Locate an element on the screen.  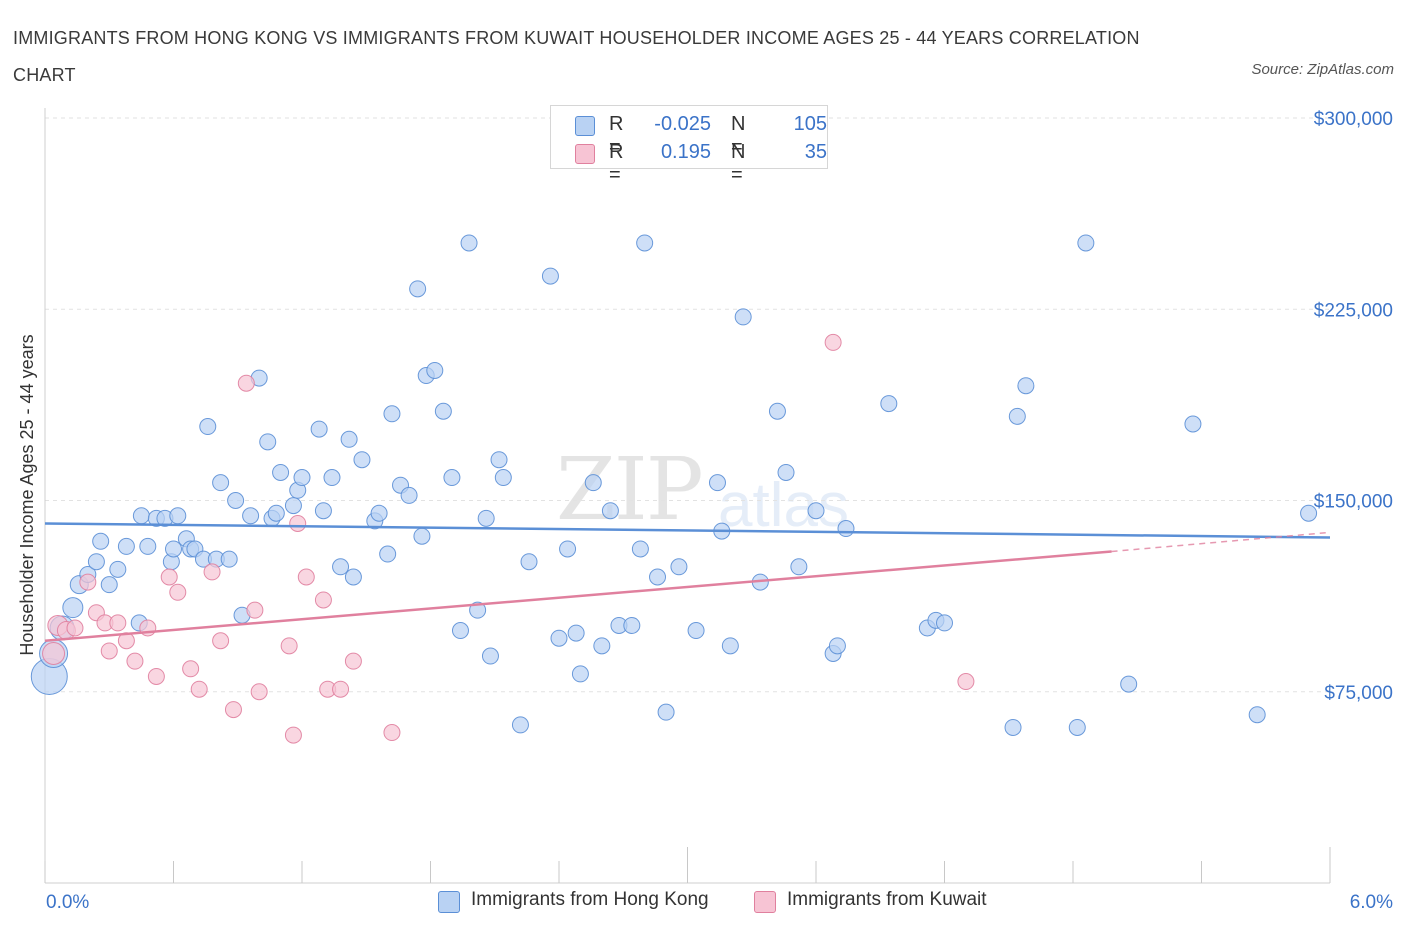
bottom-legend-label-kuwait: Immigrants from Kuwait is located at coordinates (887, 899).